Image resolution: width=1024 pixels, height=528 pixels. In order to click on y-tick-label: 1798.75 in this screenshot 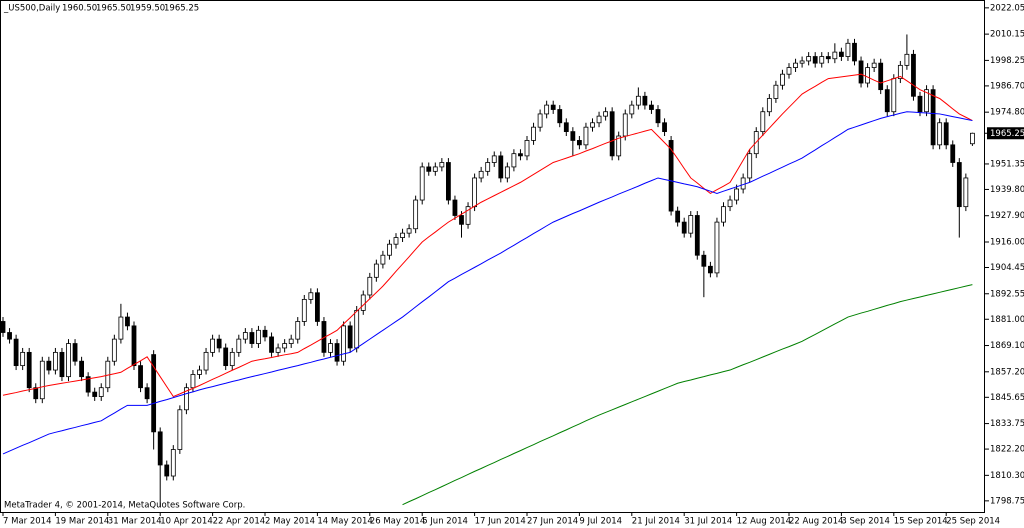, I will do `click(1007, 501)`.